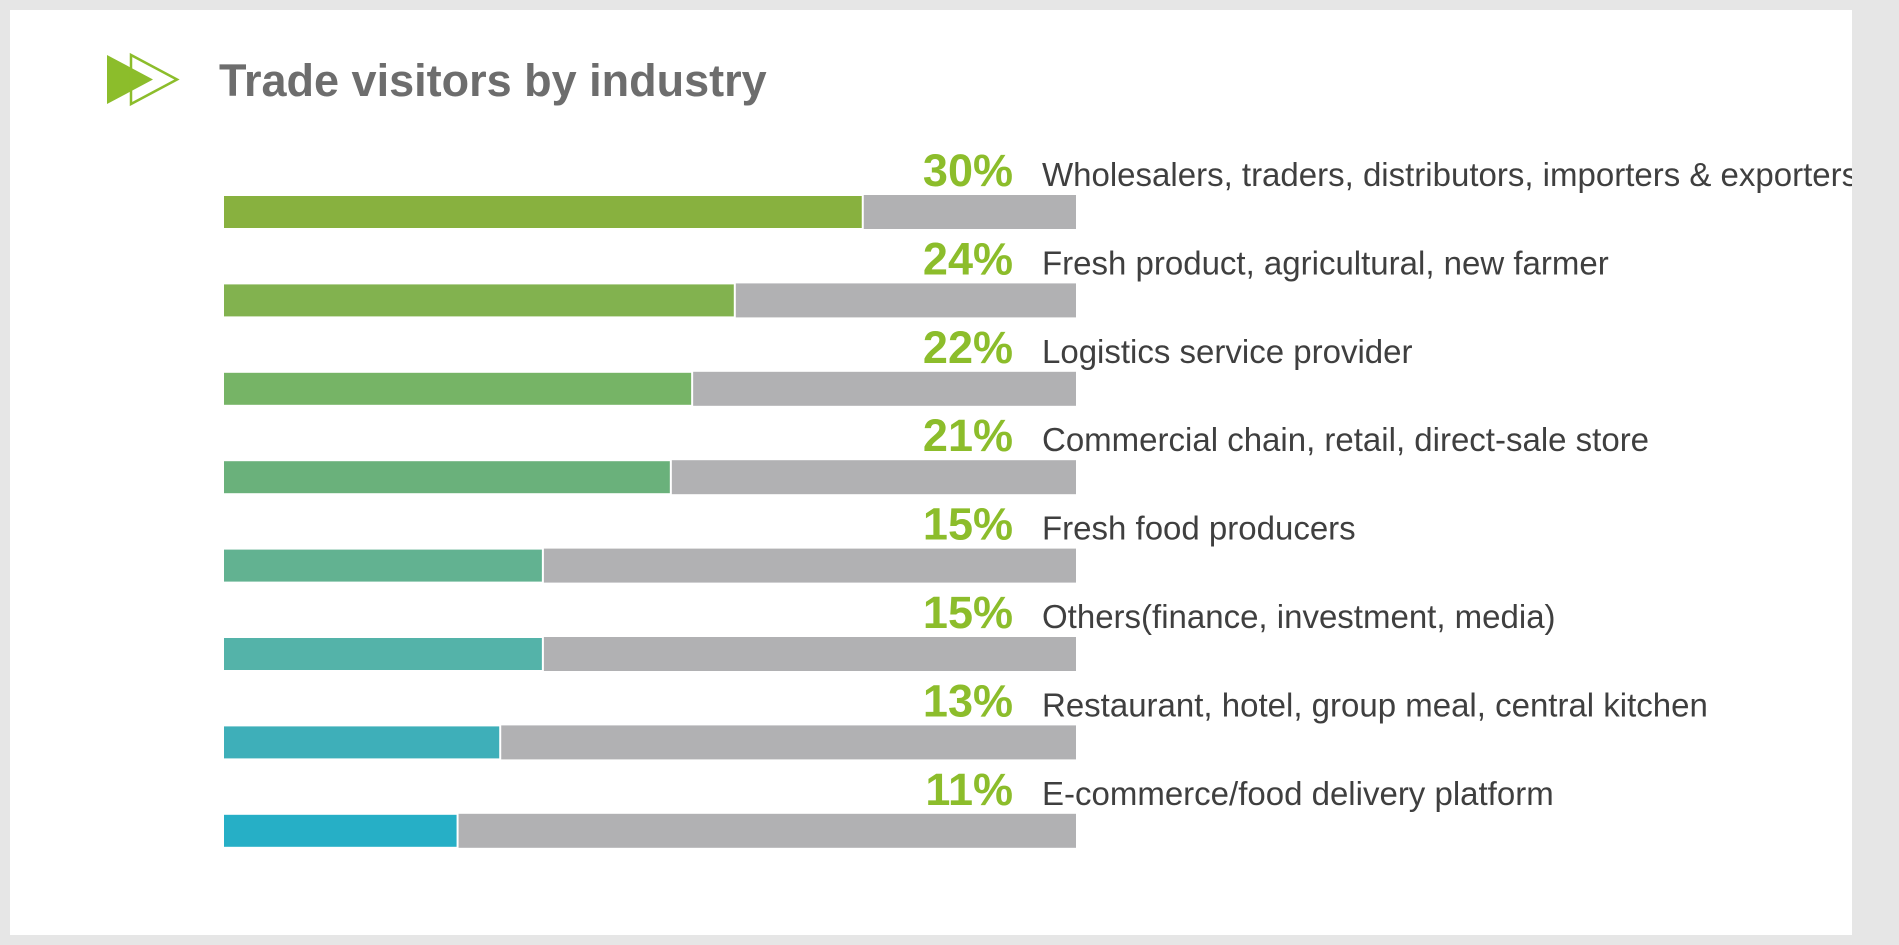 The height and width of the screenshot is (945, 1899). Describe the element at coordinates (968, 435) in the screenshot. I see `percent-label: 21%` at that location.